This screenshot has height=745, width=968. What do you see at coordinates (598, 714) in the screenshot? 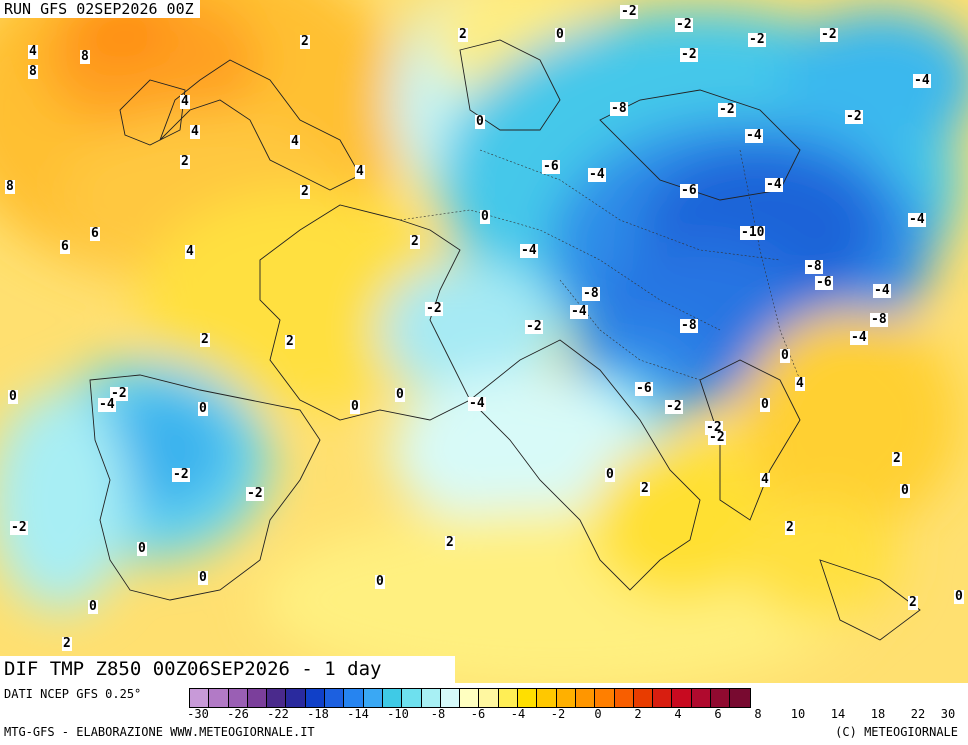
I see `legend-tick-label: 0` at bounding box center [598, 714].